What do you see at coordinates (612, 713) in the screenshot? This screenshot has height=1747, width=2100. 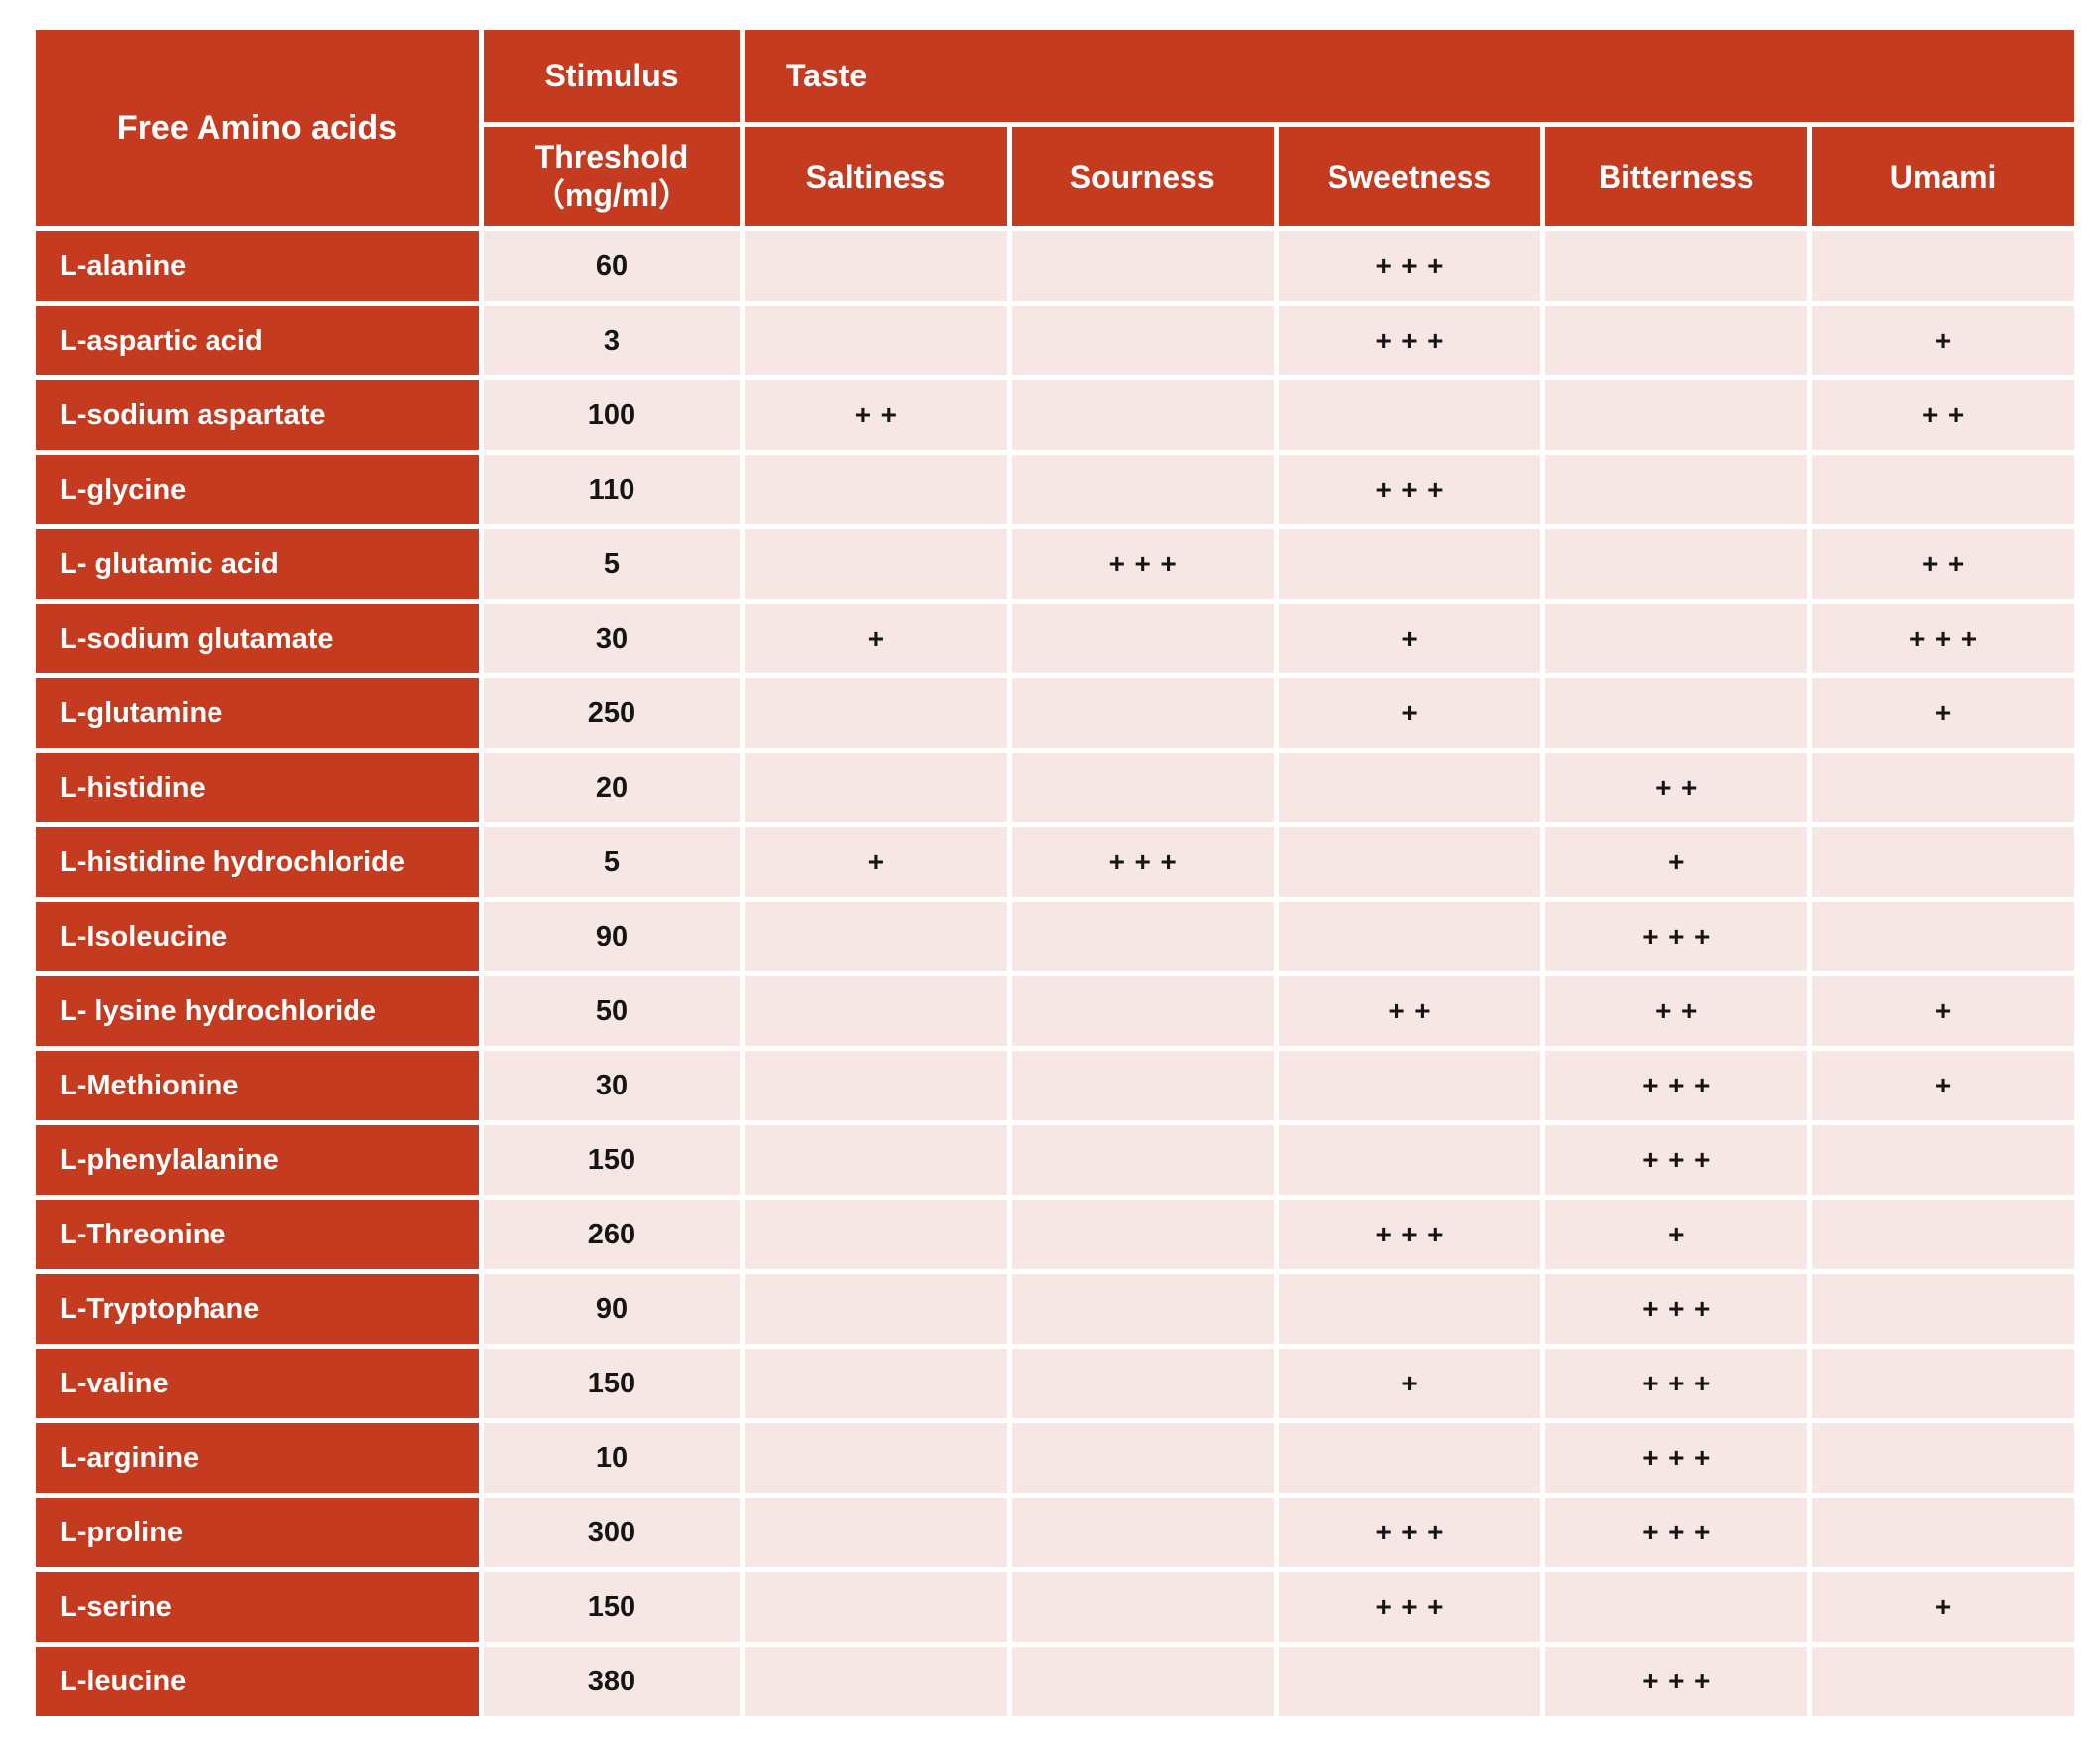 I see `threshold-value: 250` at bounding box center [612, 713].